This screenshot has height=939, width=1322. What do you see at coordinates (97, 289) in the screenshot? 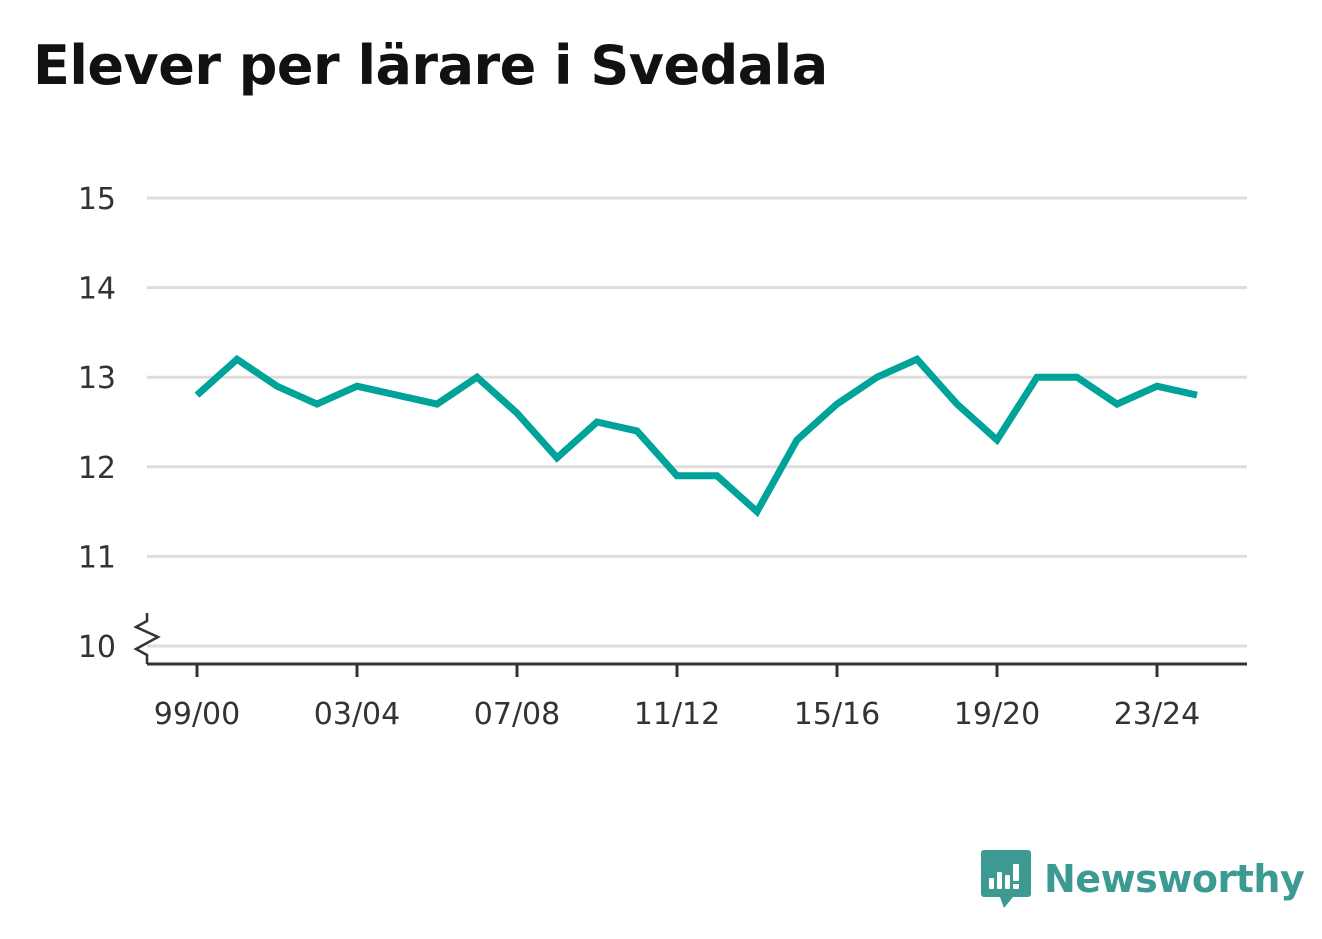
I see `y-tick-label-14: 14` at bounding box center [97, 289].